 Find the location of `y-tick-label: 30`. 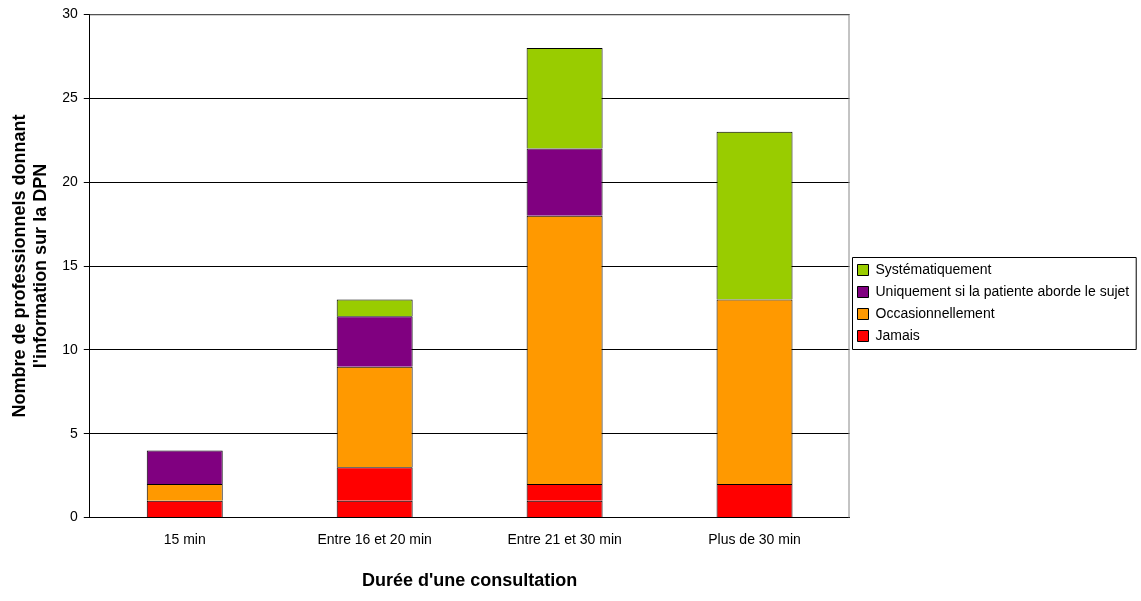

y-tick-label: 30 is located at coordinates (70, 13).